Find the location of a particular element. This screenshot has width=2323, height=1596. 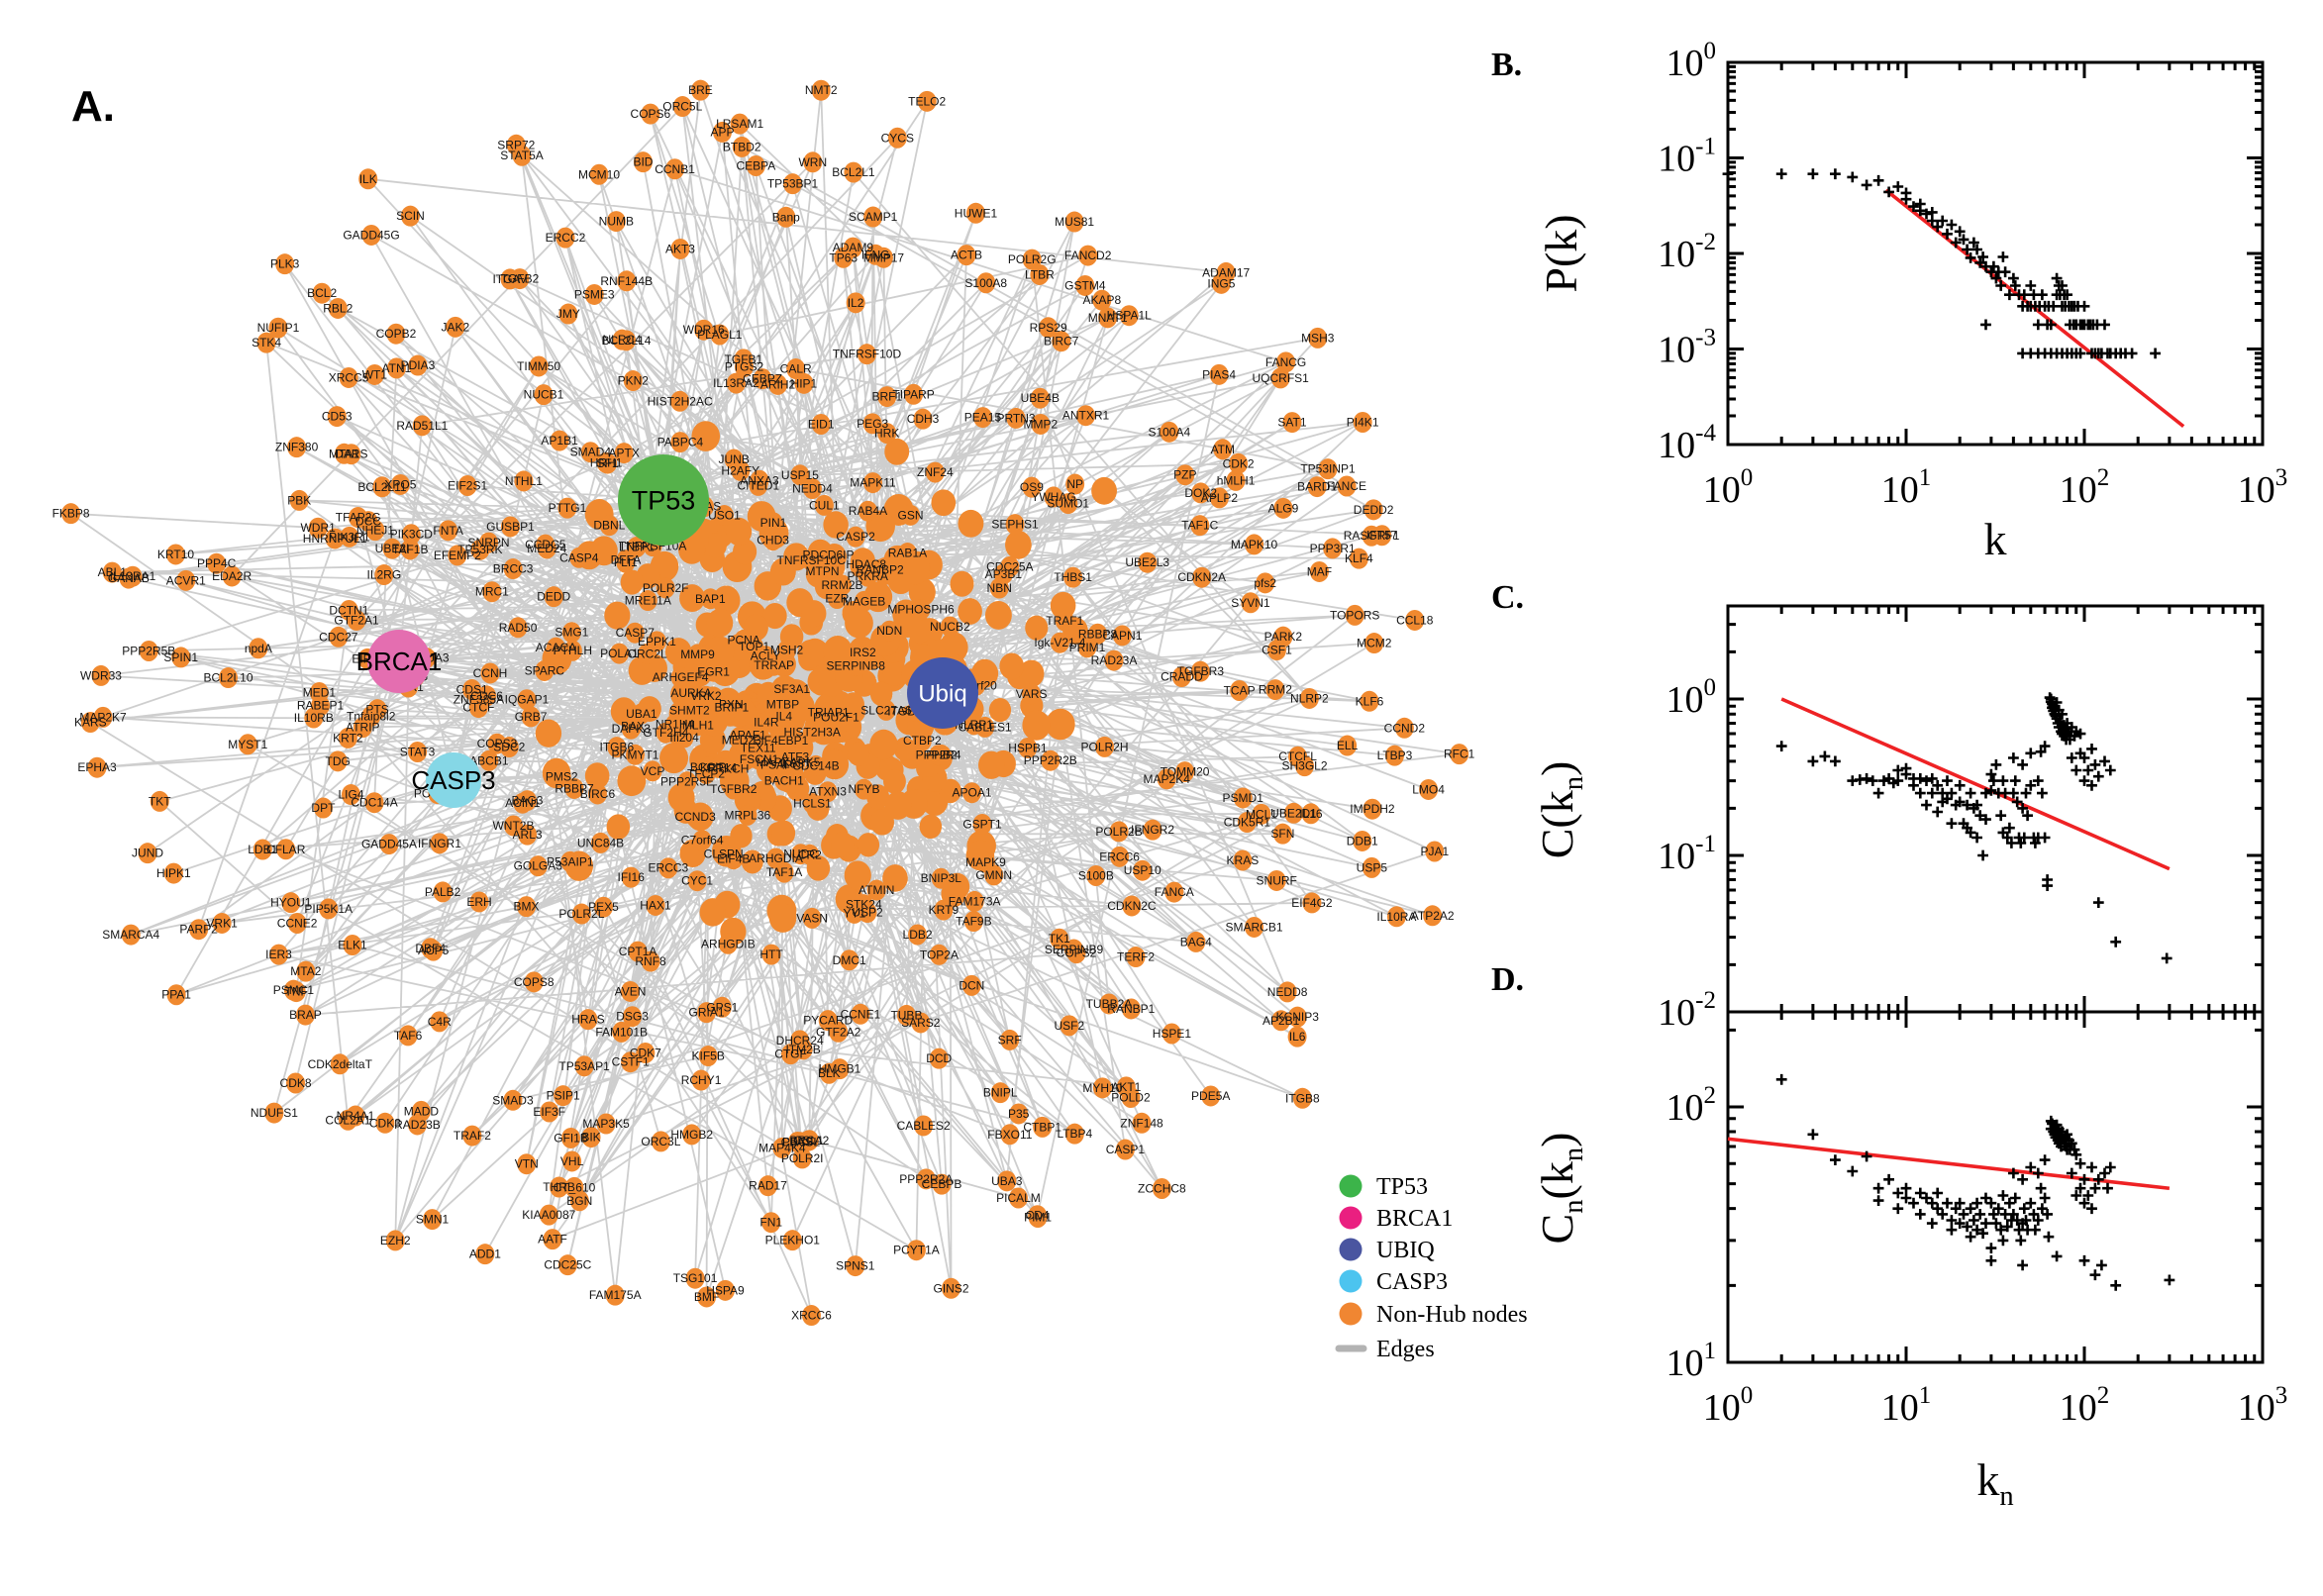

network-node-label: TDG is located at coordinates (339, 761).